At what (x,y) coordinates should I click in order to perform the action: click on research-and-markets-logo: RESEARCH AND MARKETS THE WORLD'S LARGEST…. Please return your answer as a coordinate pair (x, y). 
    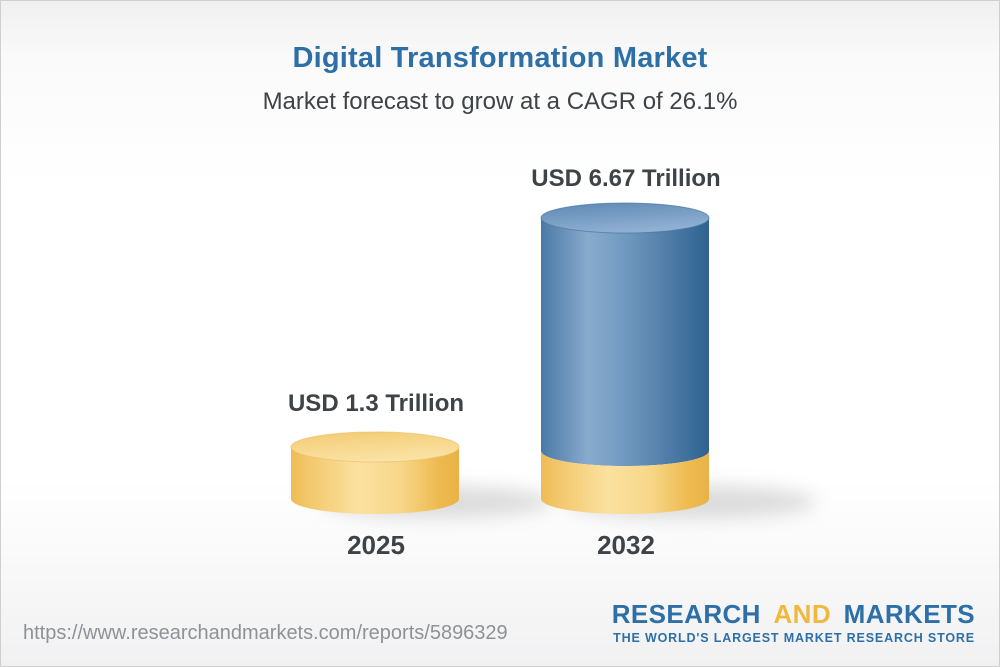
    Looking at the image, I should click on (793, 622).